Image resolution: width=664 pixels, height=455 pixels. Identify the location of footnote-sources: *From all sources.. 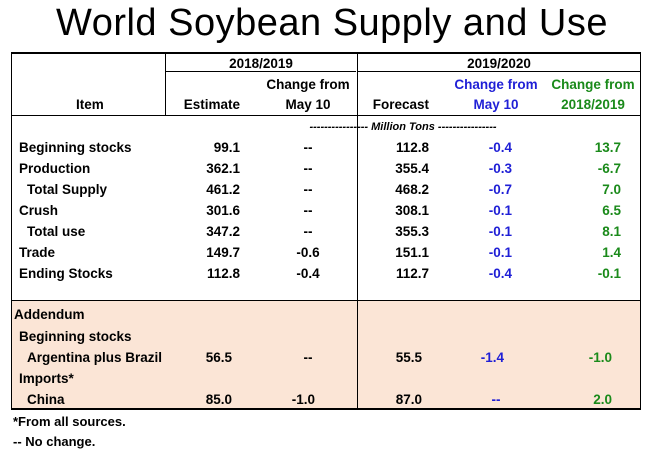
(69, 421).